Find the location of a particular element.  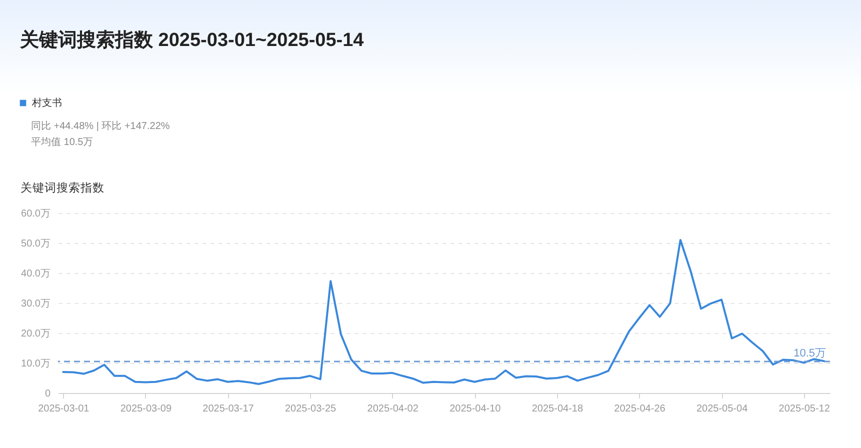

y-tick-label: 10.0万 is located at coordinates (35, 364).